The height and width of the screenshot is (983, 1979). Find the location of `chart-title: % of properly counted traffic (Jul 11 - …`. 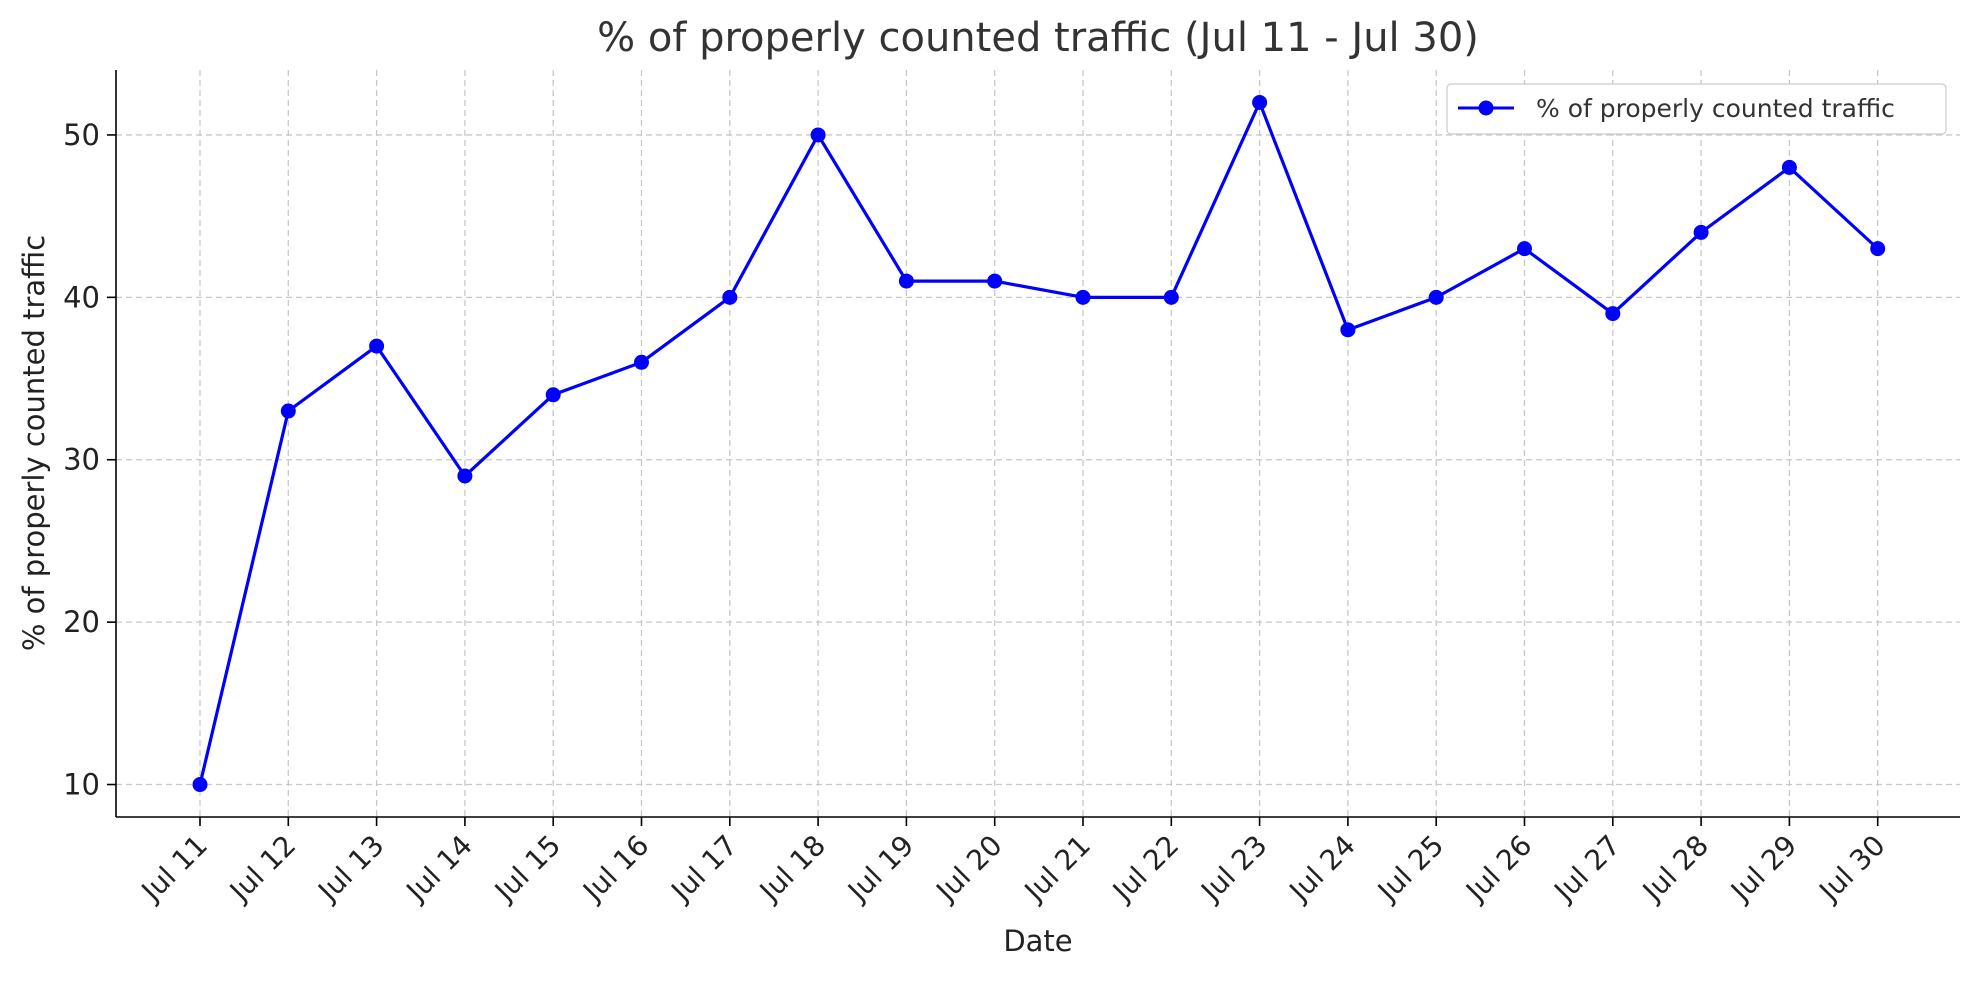

chart-title: % of properly counted traffic (Jul 11 - … is located at coordinates (1038, 38).